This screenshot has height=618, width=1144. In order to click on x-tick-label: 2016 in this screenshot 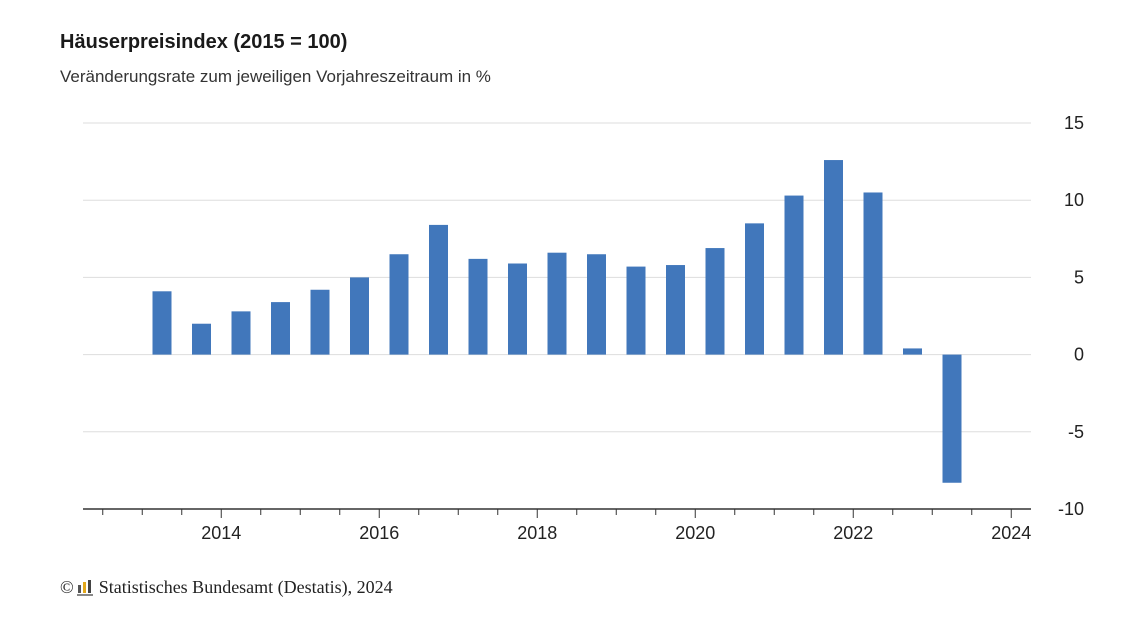, I will do `click(379, 533)`.